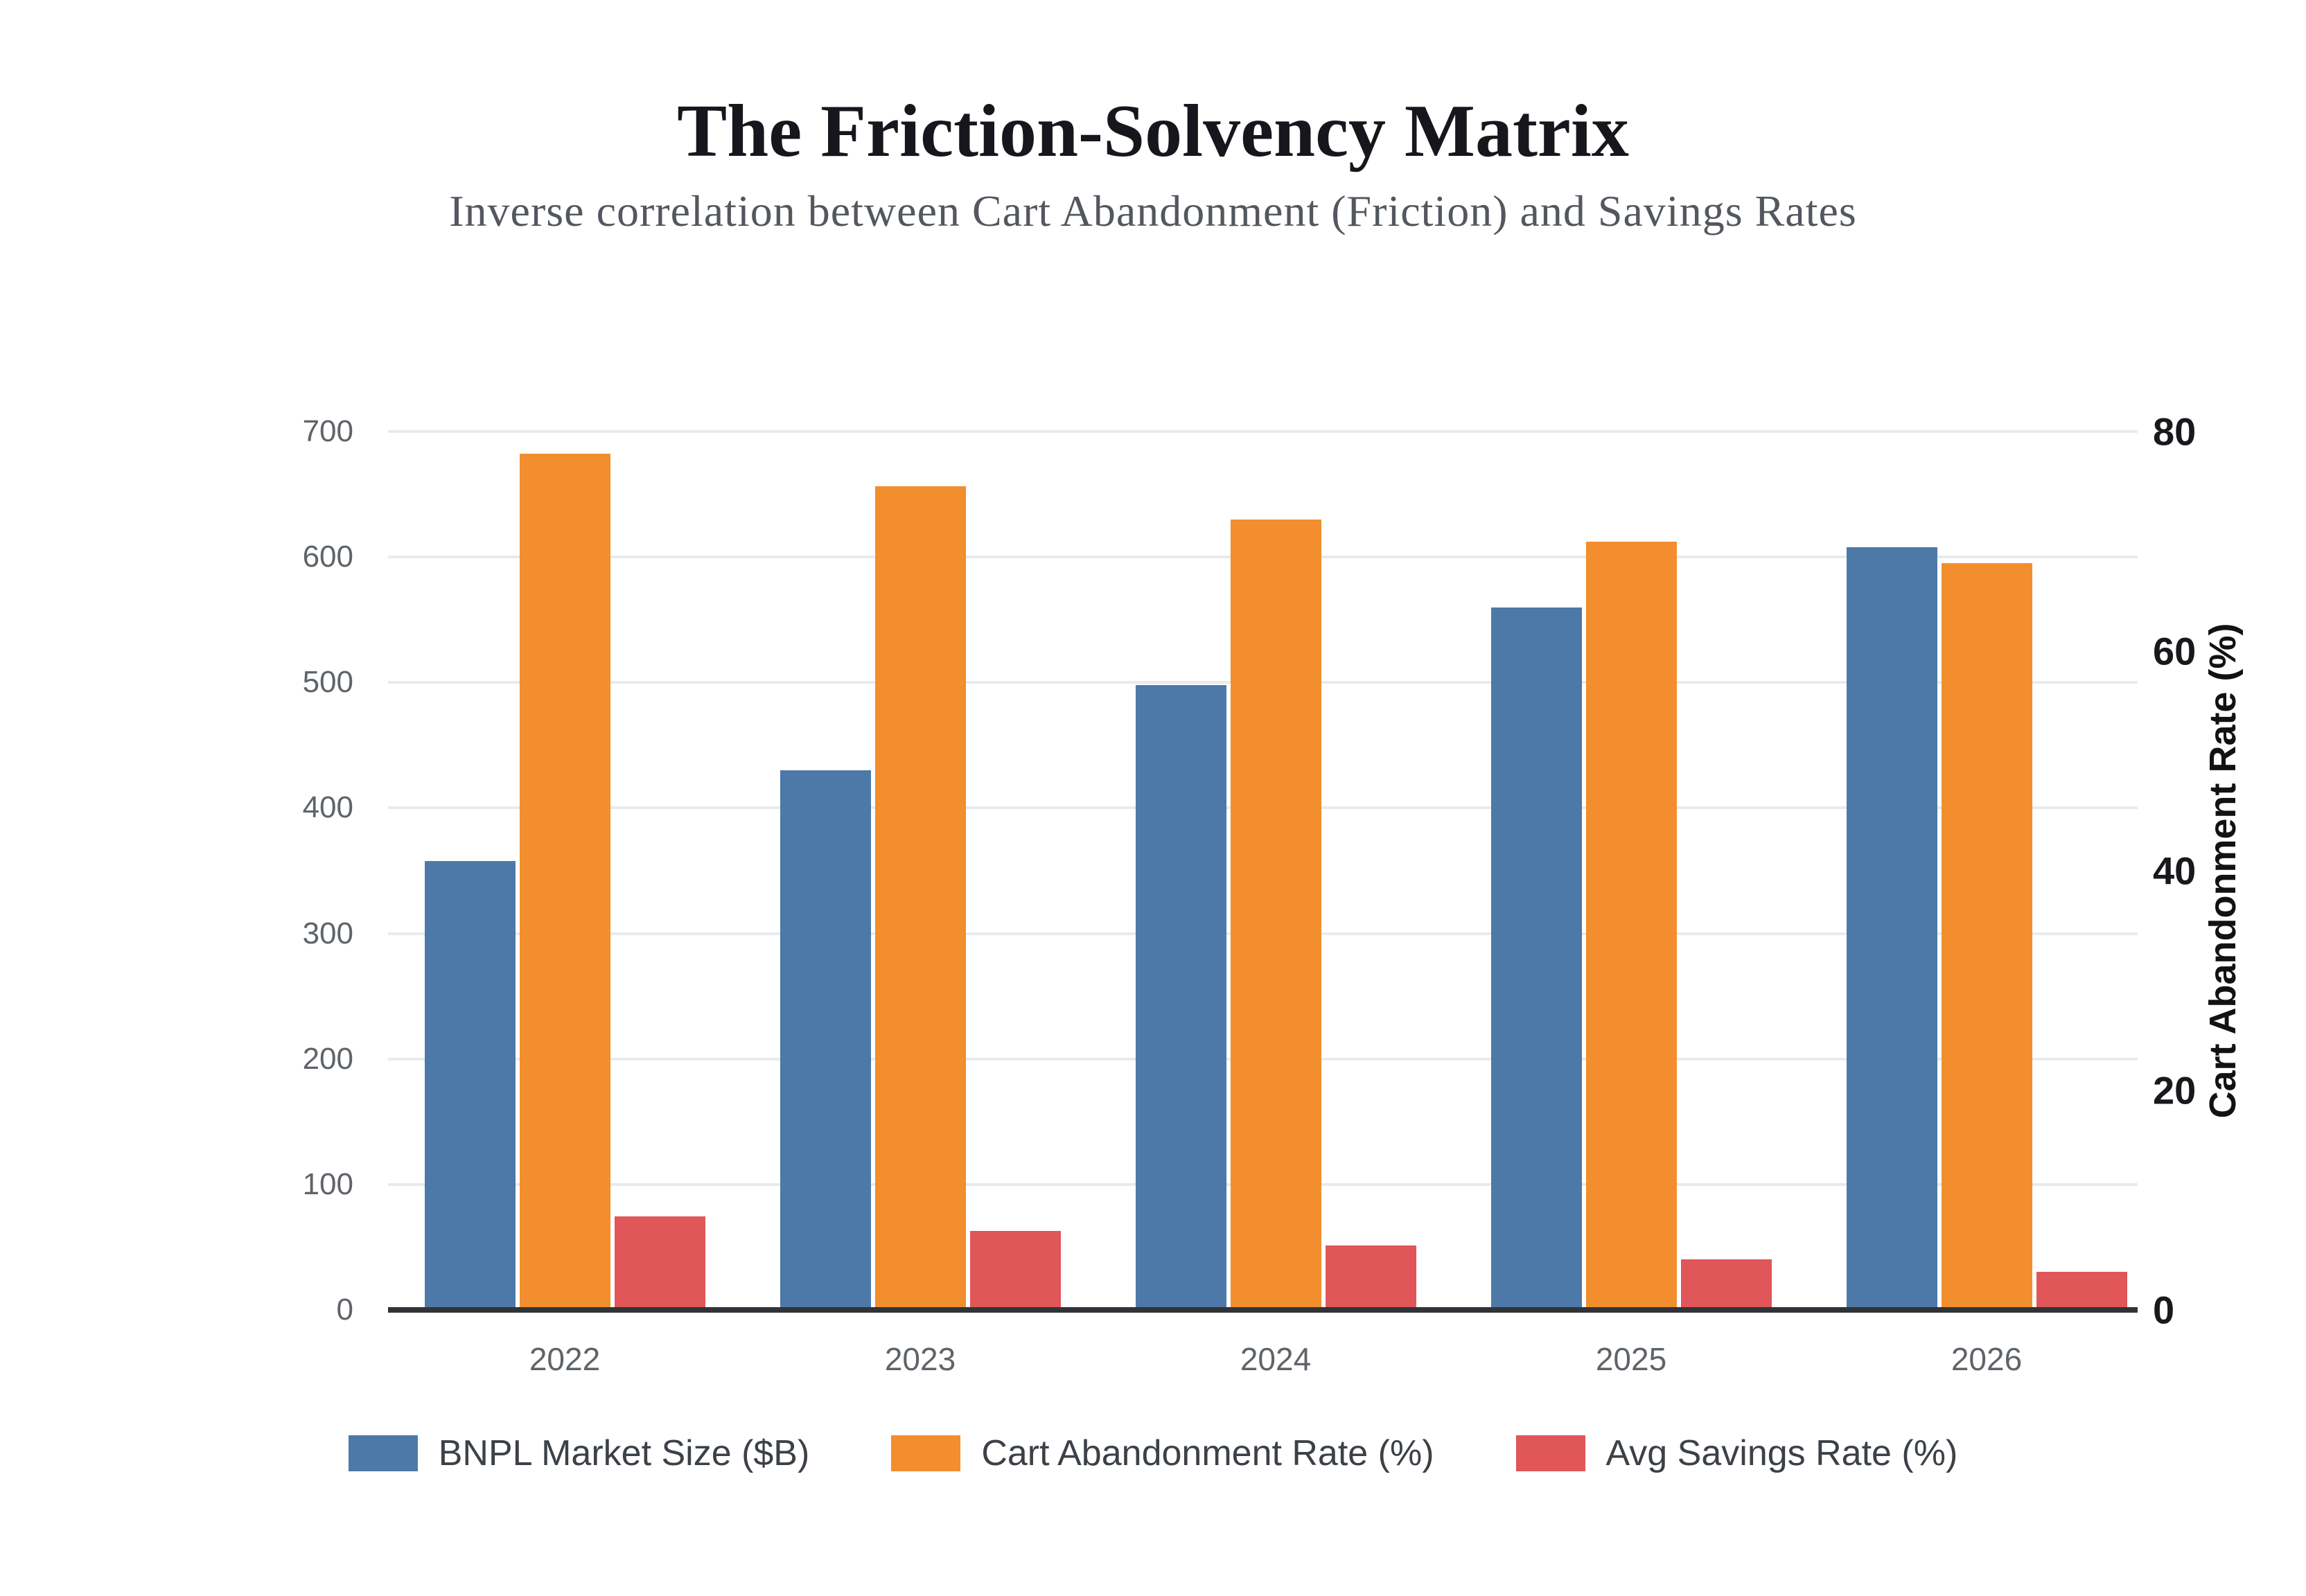 This screenshot has width=2306, height=1596. Describe the element at coordinates (2081, 1290) in the screenshot. I see `bar-avg-savings-rate-2026` at that location.